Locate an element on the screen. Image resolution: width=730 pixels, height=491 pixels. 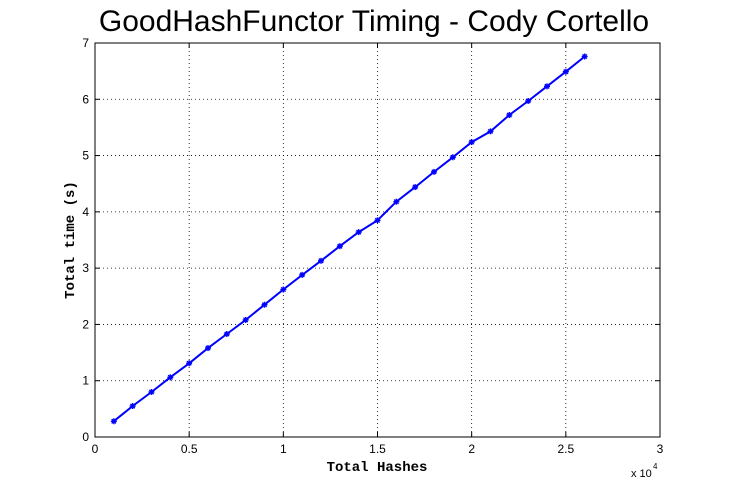
x-axis-multiplier-exponent: 4 is located at coordinates (655, 466).